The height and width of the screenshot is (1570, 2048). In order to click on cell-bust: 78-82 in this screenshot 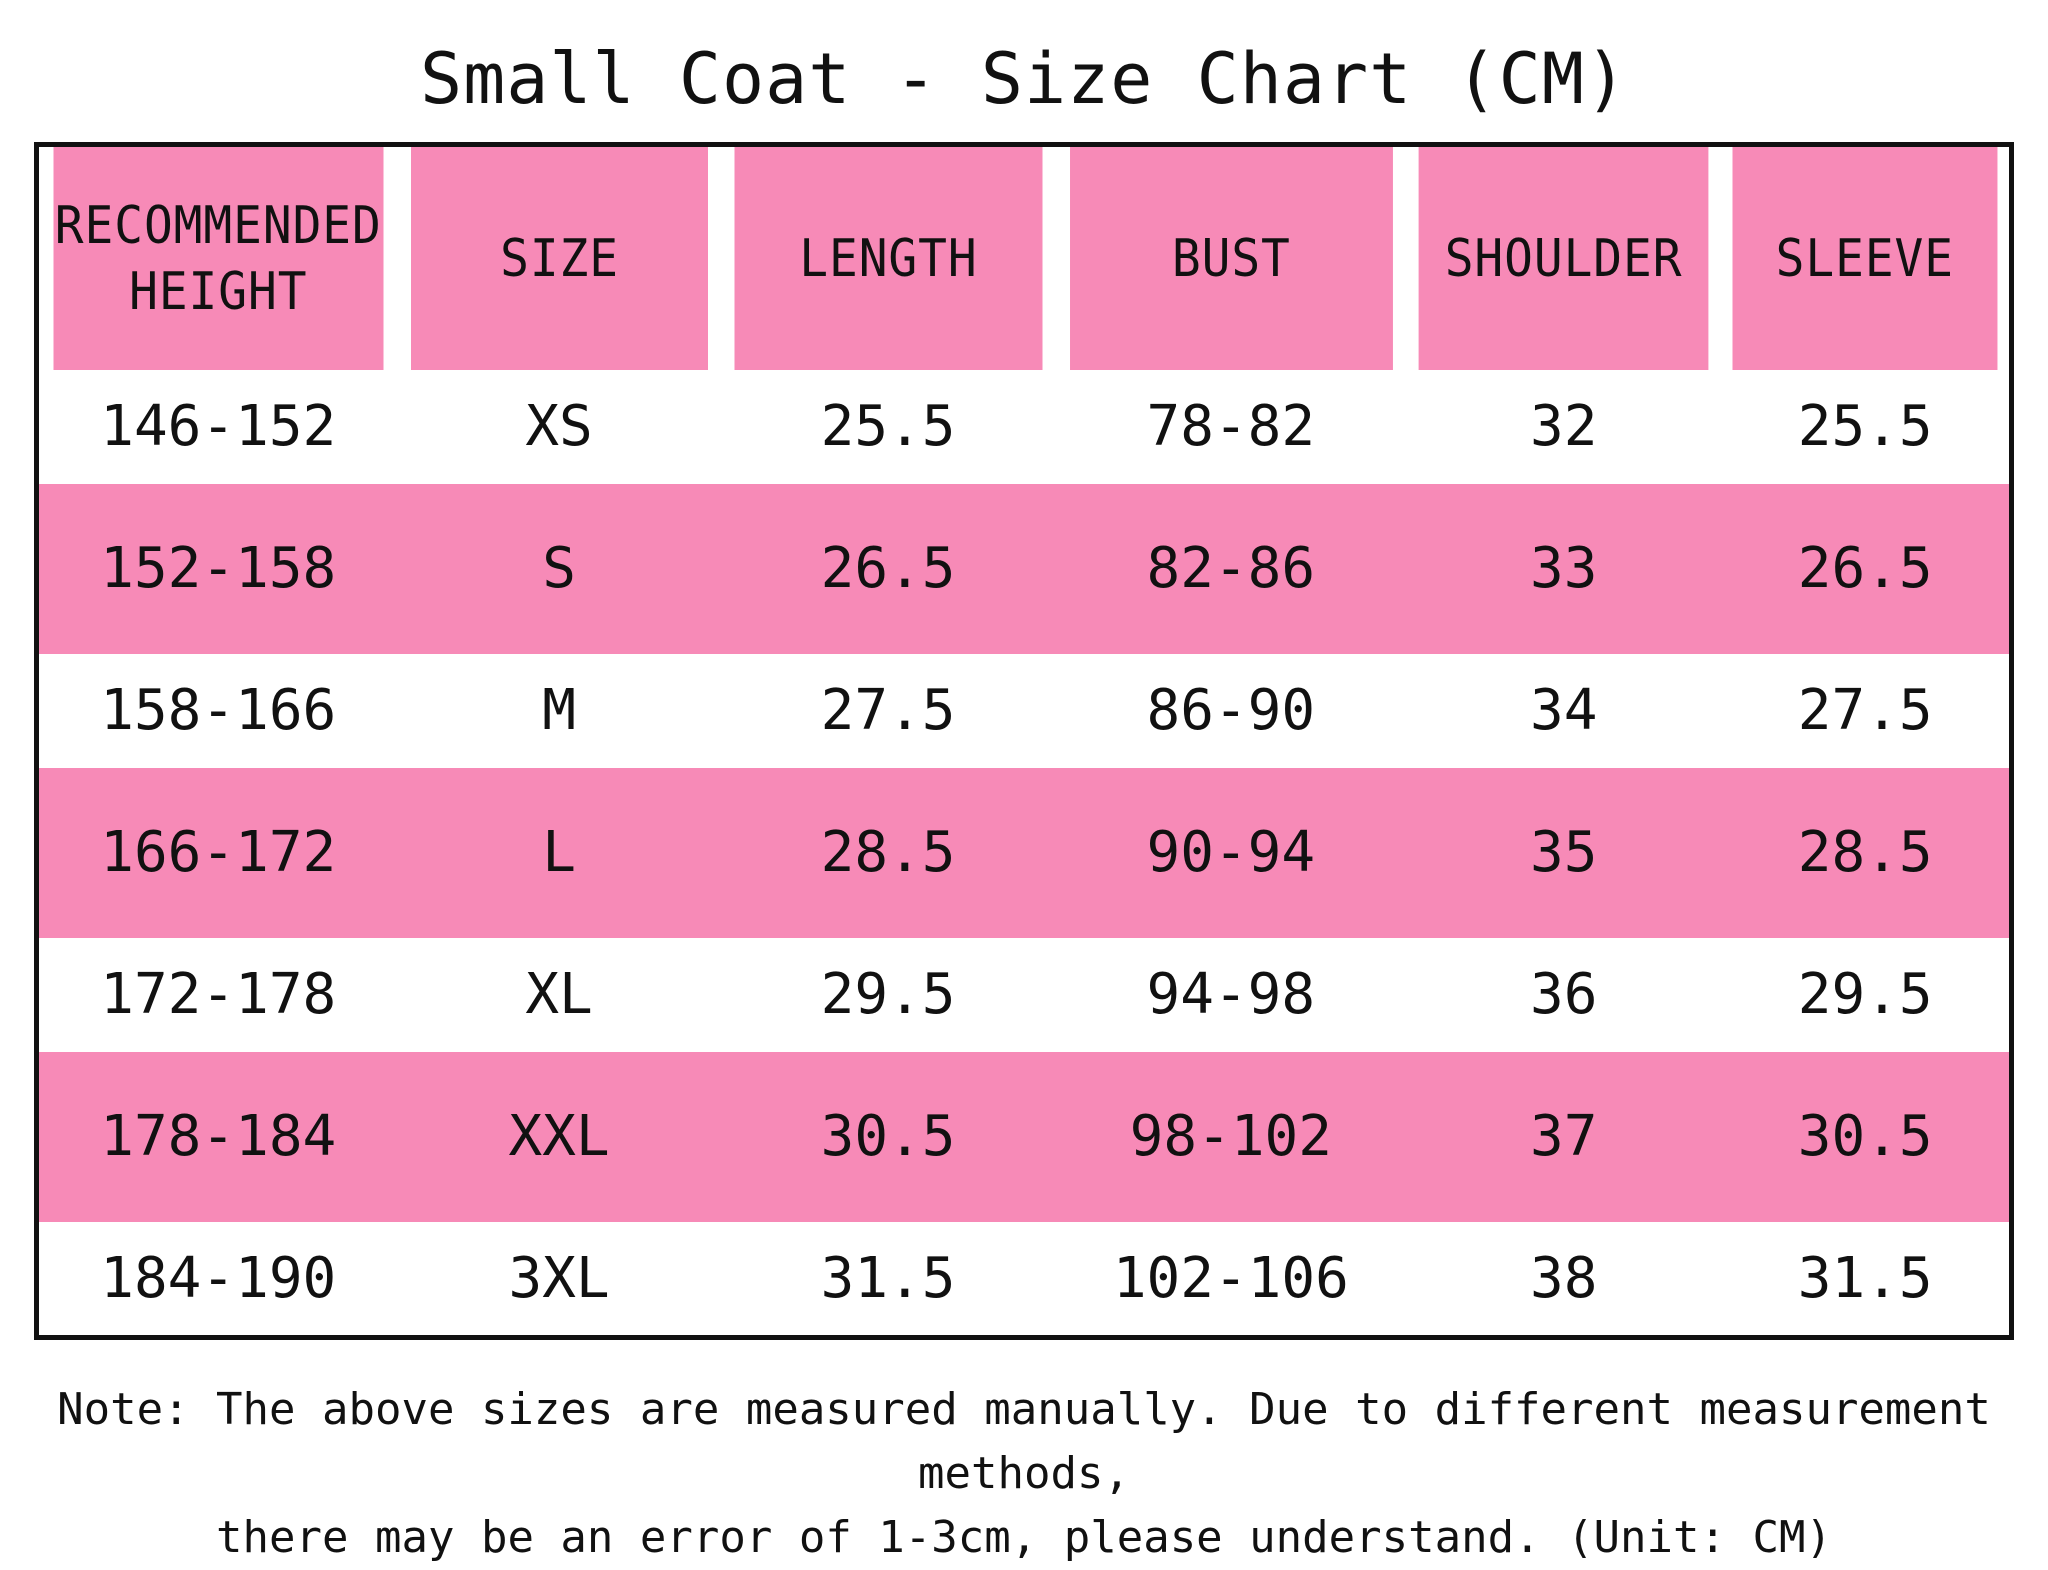, I will do `click(1231, 427)`.